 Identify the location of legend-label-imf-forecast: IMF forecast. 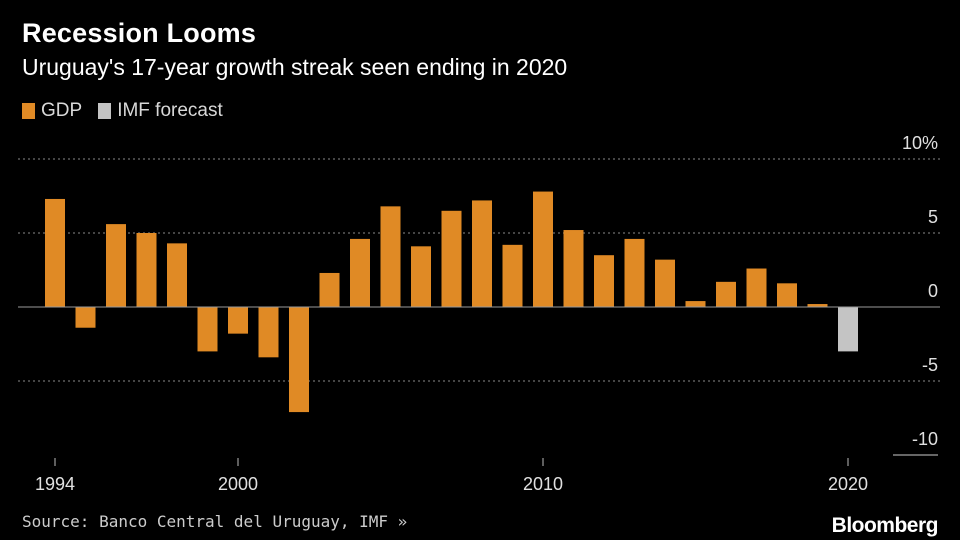
(170, 110).